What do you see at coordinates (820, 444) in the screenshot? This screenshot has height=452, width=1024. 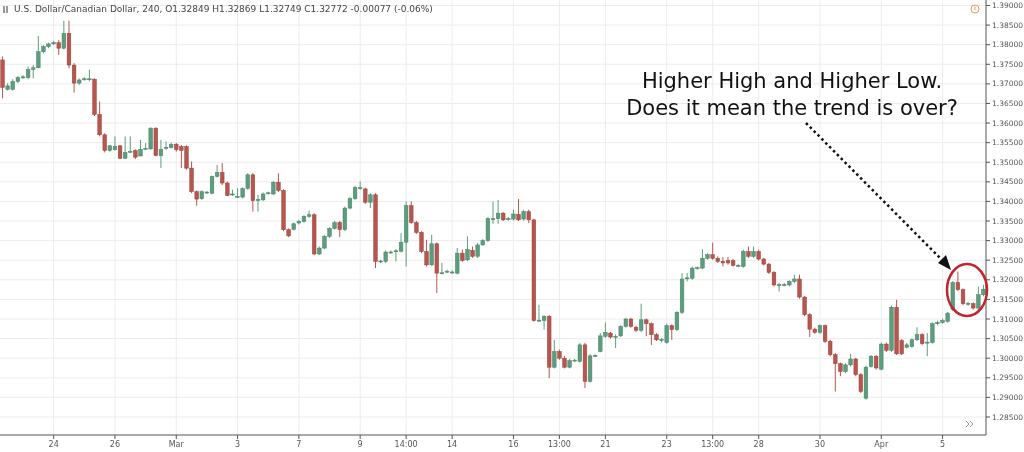 I see `x-tick-label: 30` at bounding box center [820, 444].